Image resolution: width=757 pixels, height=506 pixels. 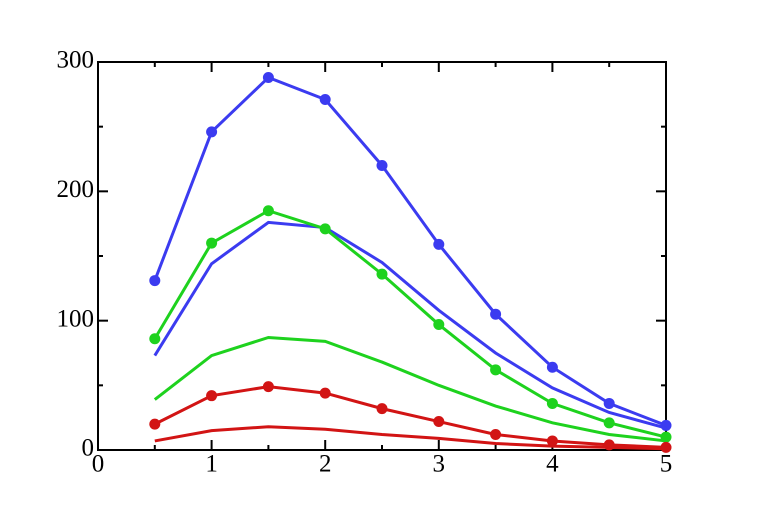 What do you see at coordinates (439, 464) in the screenshot?
I see `x-tick-label: 3` at bounding box center [439, 464].